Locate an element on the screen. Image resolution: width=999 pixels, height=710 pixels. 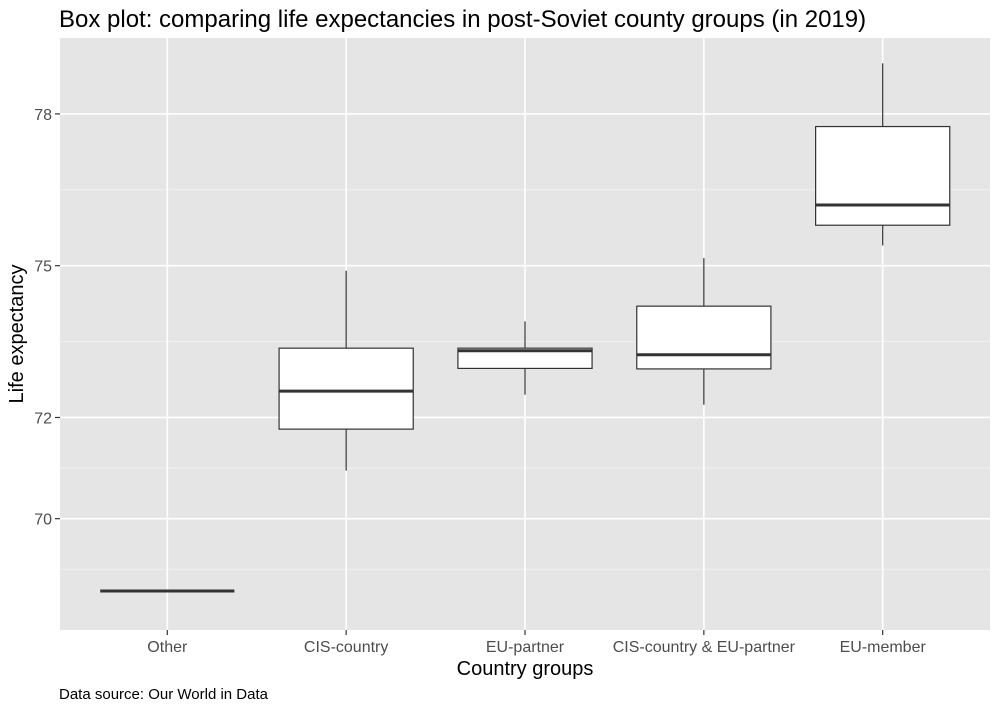
box-cis-country is located at coordinates (346, 370).